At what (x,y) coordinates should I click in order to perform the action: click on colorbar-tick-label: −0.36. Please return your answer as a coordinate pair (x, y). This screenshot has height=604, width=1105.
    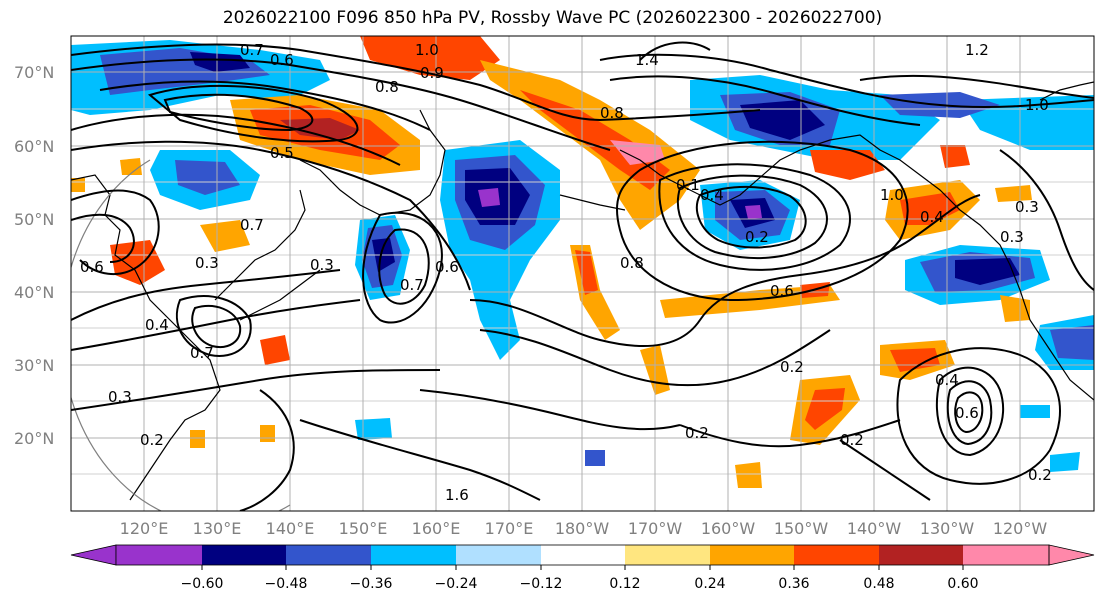
    Looking at the image, I should click on (371, 584).